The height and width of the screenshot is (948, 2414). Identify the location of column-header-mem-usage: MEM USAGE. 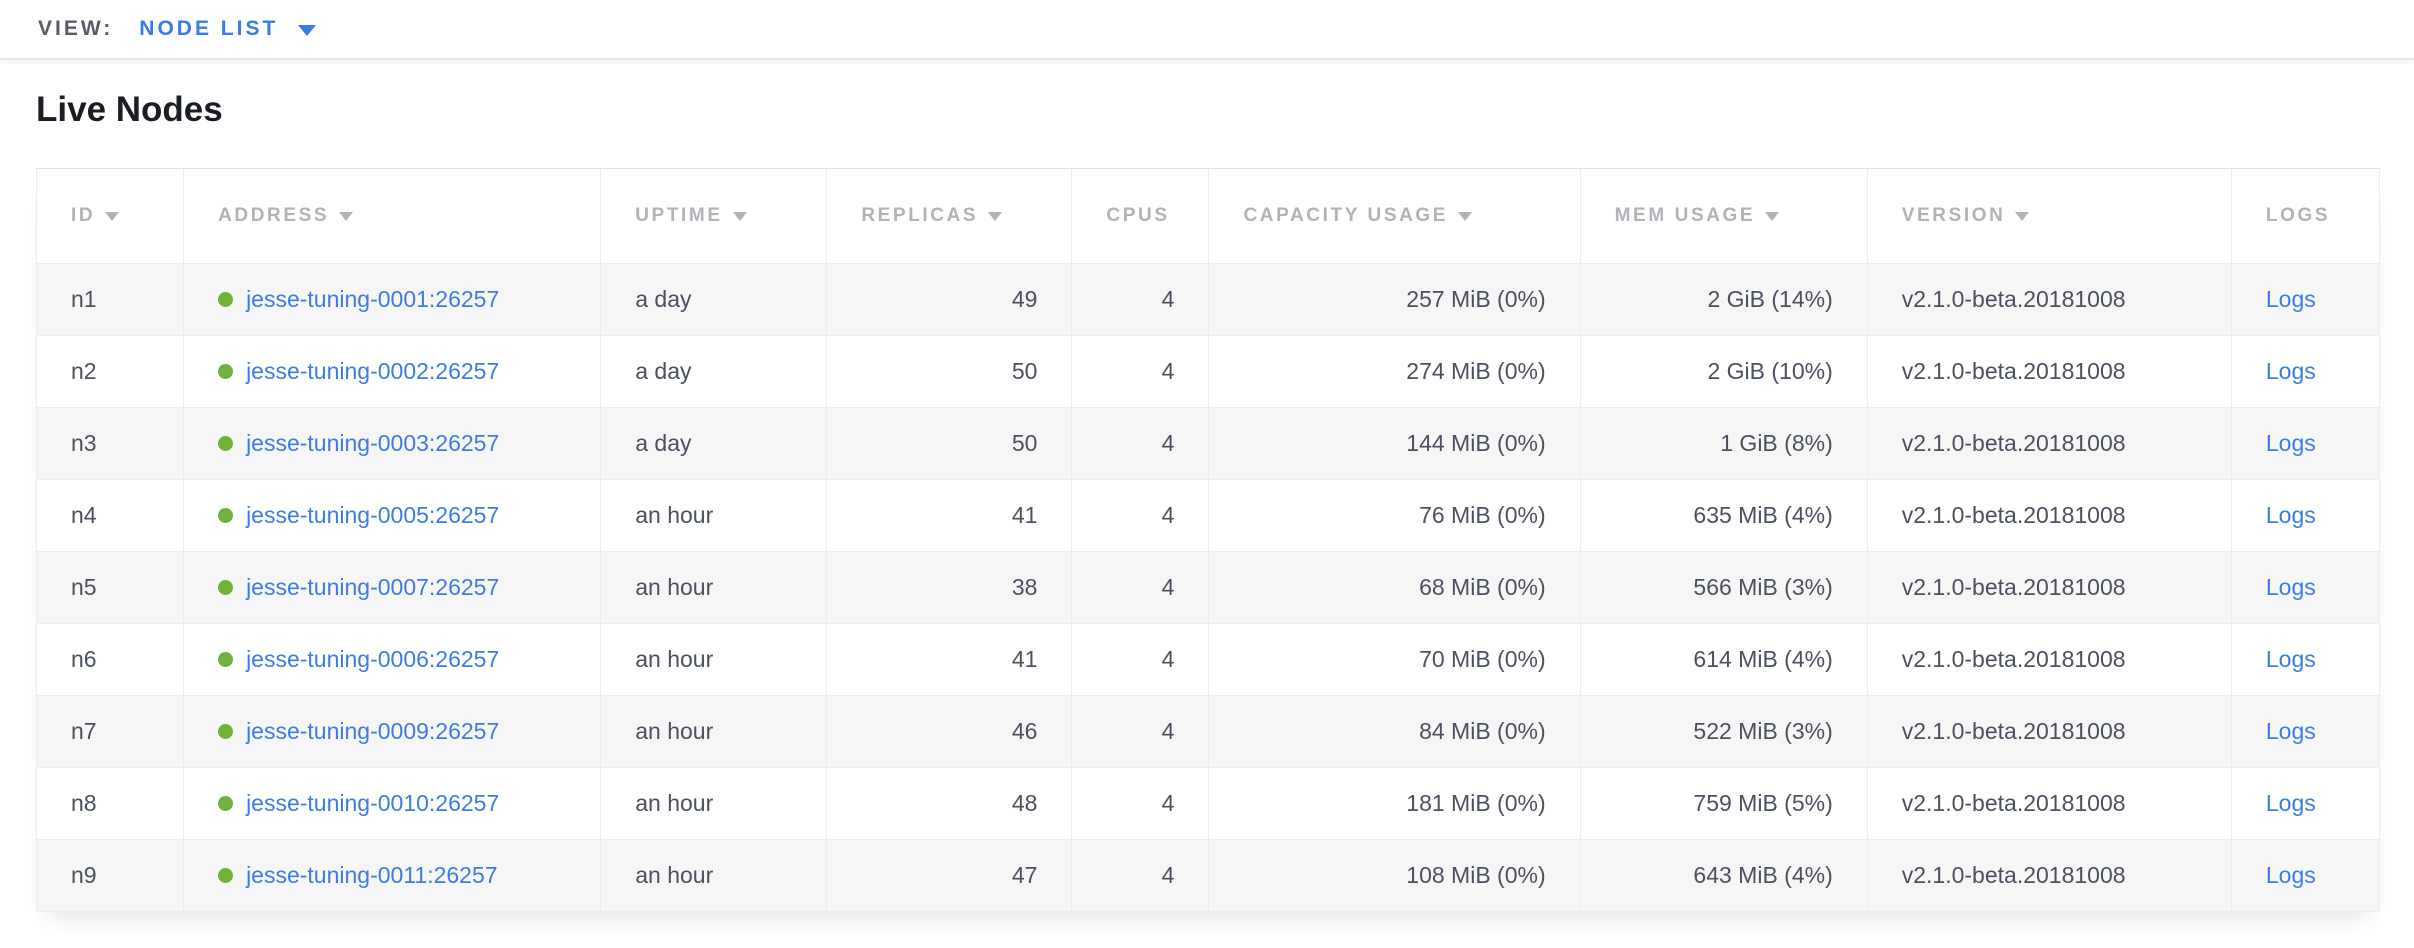
(1724, 216).